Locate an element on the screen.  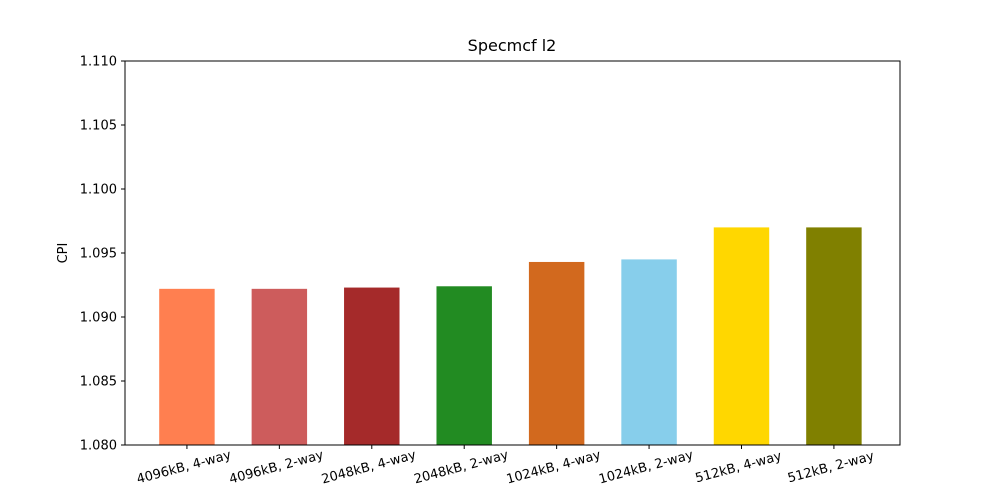
x-tick-label: 2048kB, 2-way is located at coordinates (461, 468).